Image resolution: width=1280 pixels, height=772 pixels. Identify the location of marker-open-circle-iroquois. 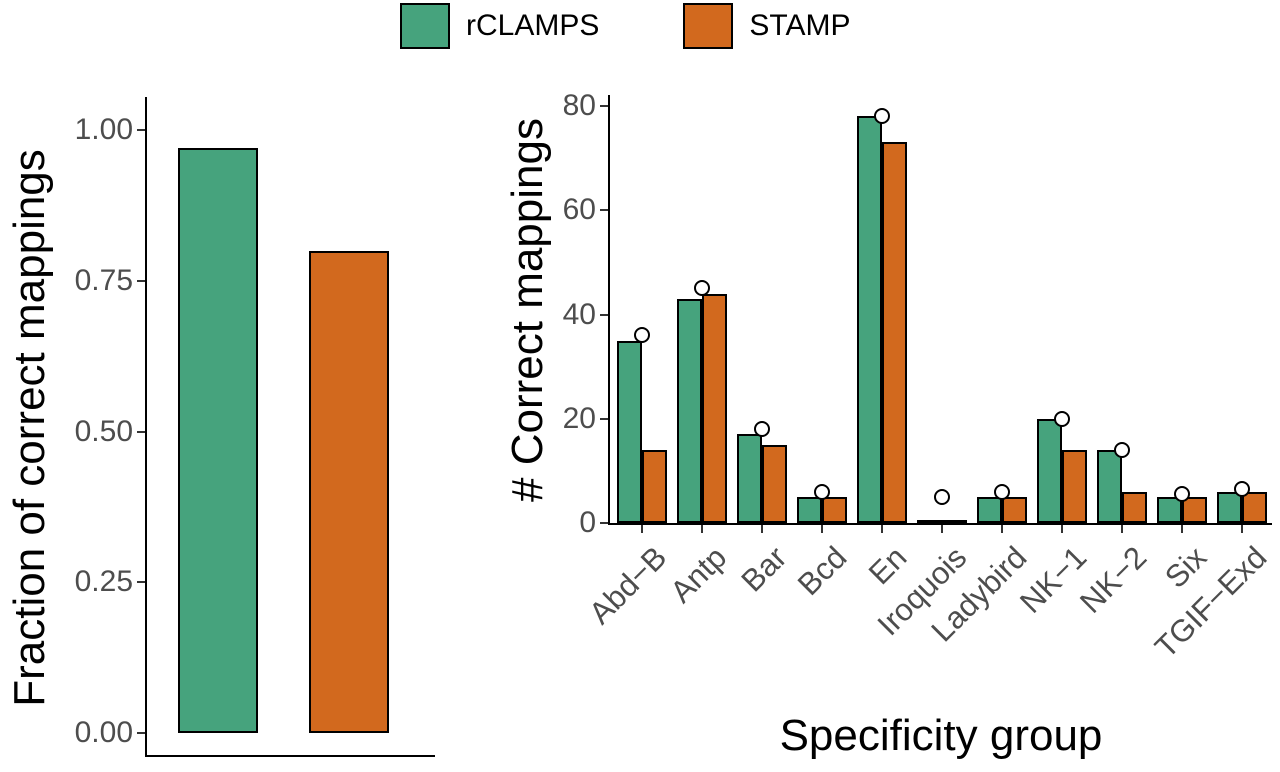
(942, 497).